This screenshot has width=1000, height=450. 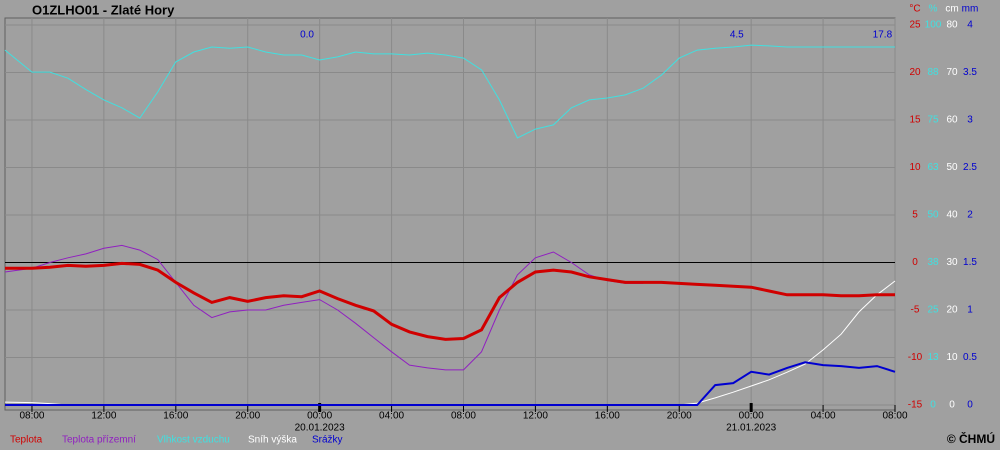 I want to click on y-tick-label: 75, so click(x=933, y=120).